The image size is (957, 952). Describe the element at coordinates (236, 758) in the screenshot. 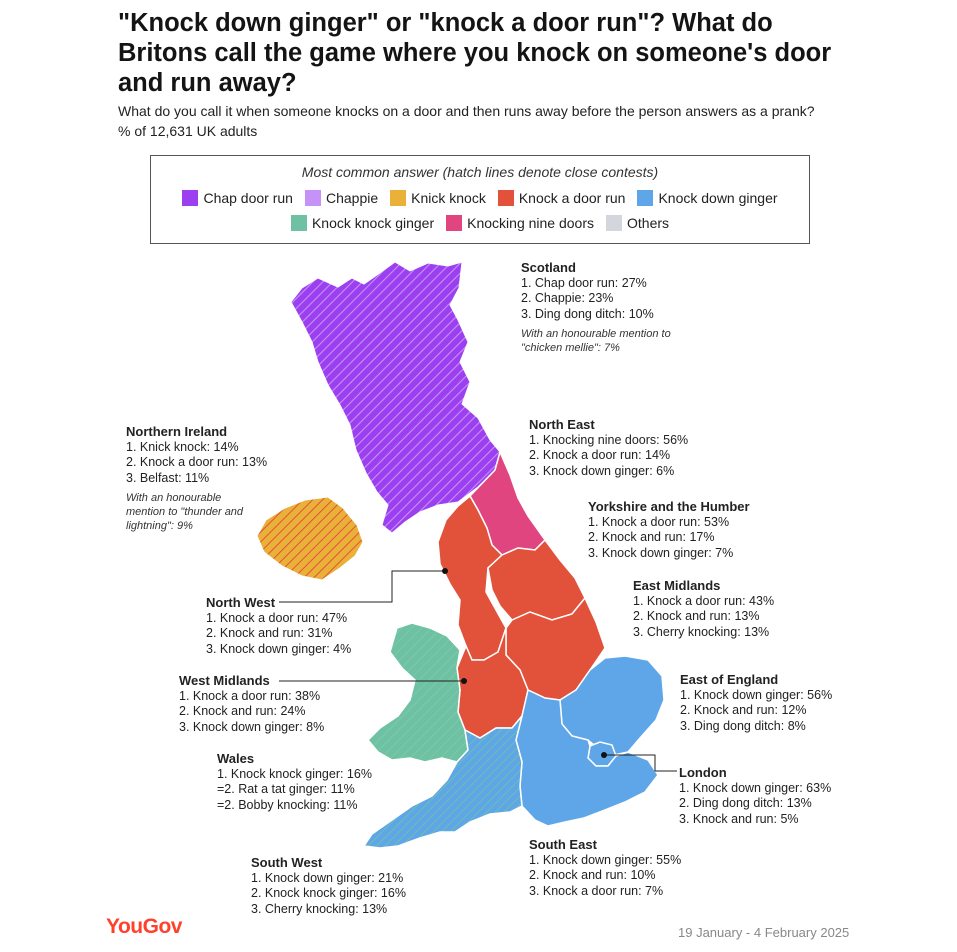

I see `region-name: Wales` at that location.